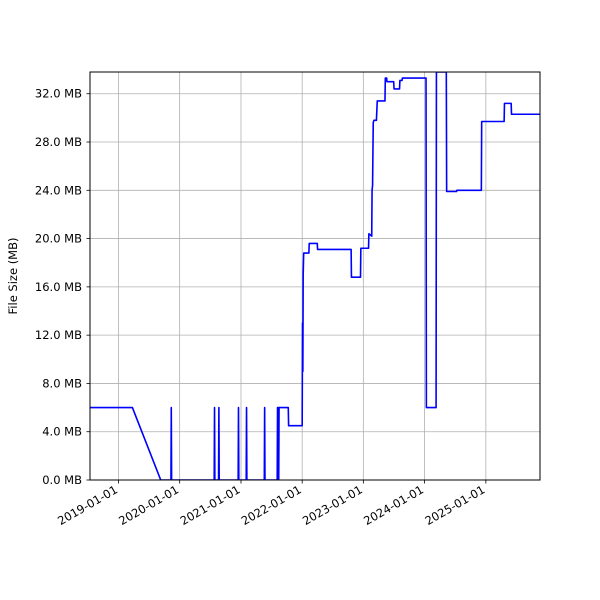 This screenshot has width=600, height=600. Describe the element at coordinates (271, 505) in the screenshot. I see `x-tick-label: 2022-01-01` at that location.